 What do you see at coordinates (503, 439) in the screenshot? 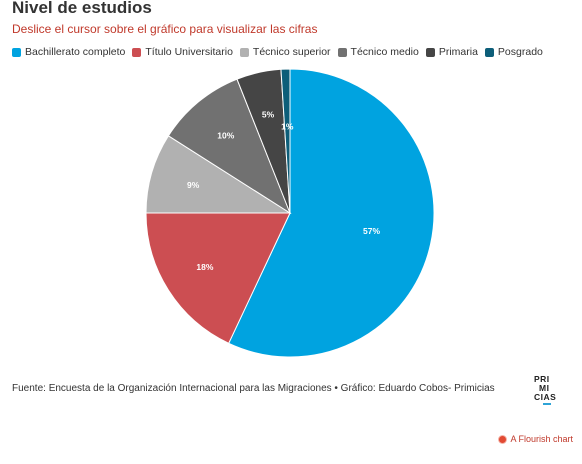
I see `flourish-icon` at bounding box center [503, 439].